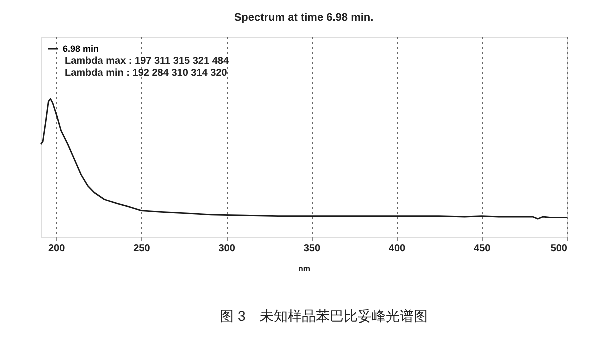 The height and width of the screenshot is (350, 602). Describe the element at coordinates (304, 269) in the screenshot. I see `x-axis-title: nm` at that location.